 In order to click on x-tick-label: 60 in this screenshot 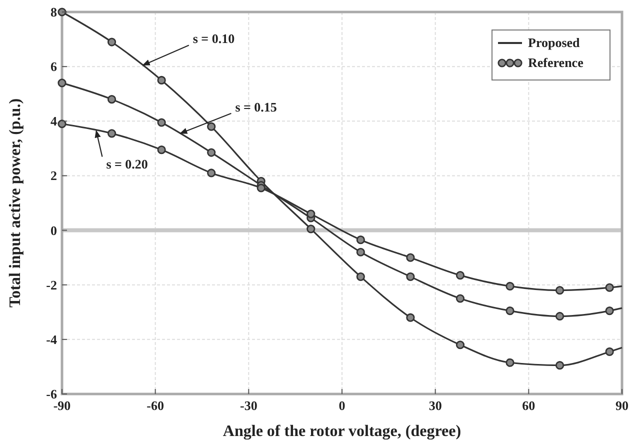, I will do `click(529, 405)`.